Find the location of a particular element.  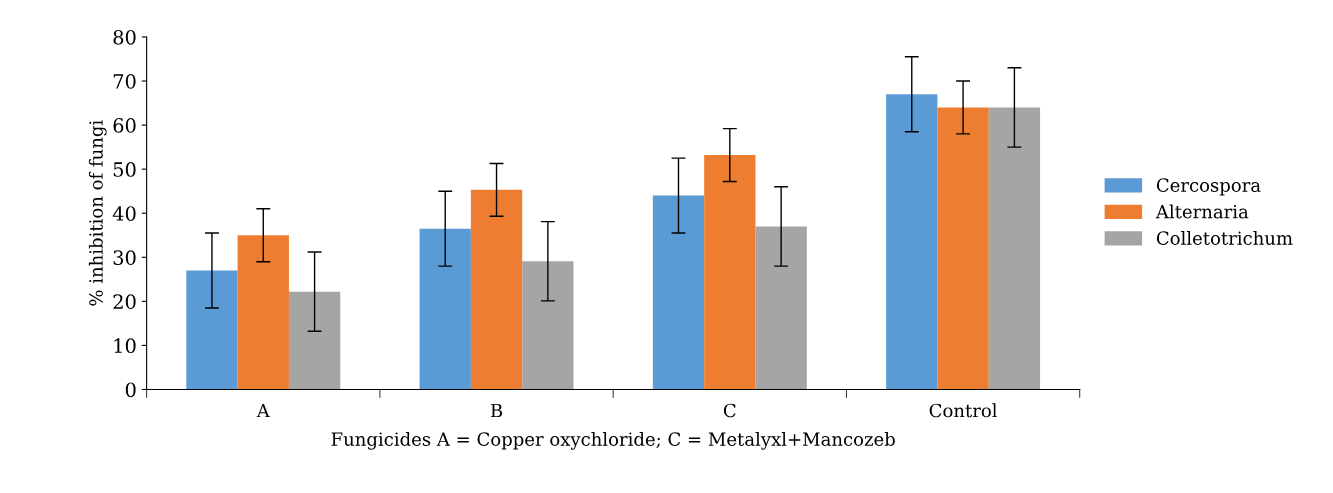

y-axis-title: % inhibition of fungi is located at coordinates (97, 213).